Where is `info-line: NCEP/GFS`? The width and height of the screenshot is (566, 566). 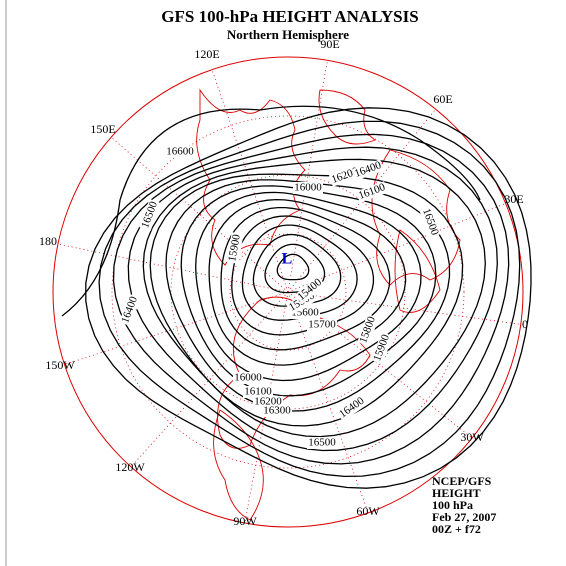
info-line: NCEP/GFS is located at coordinates (462, 481).